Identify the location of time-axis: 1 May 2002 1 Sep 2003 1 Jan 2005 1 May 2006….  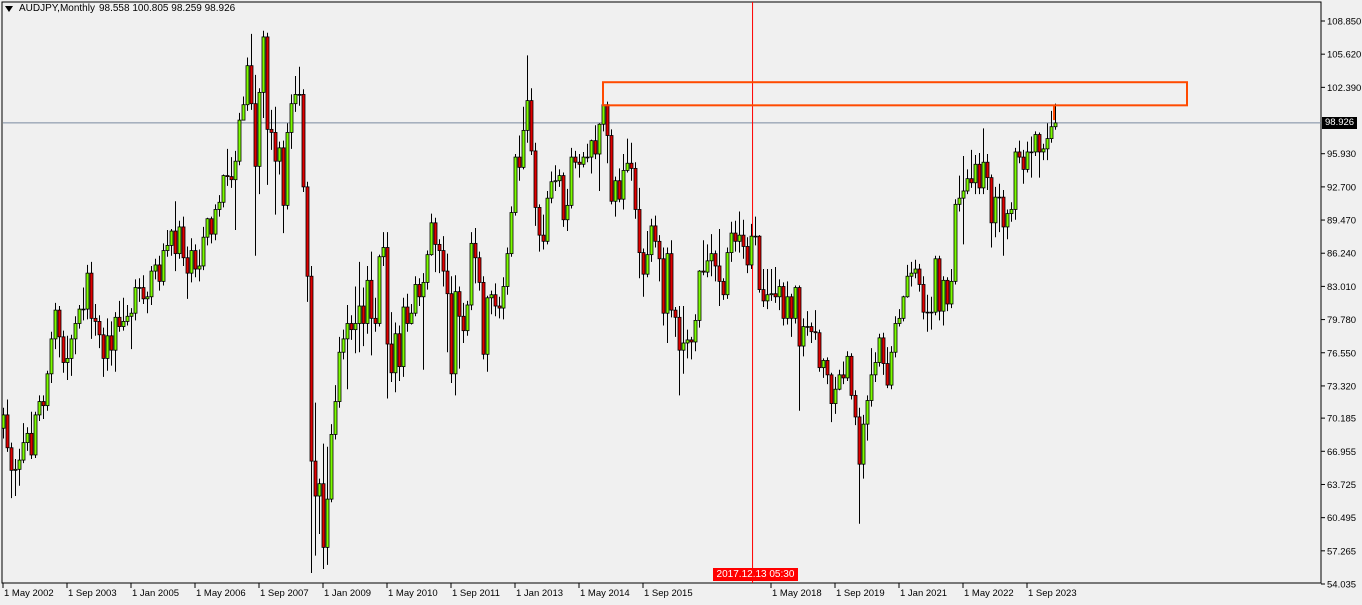
(539, 591).